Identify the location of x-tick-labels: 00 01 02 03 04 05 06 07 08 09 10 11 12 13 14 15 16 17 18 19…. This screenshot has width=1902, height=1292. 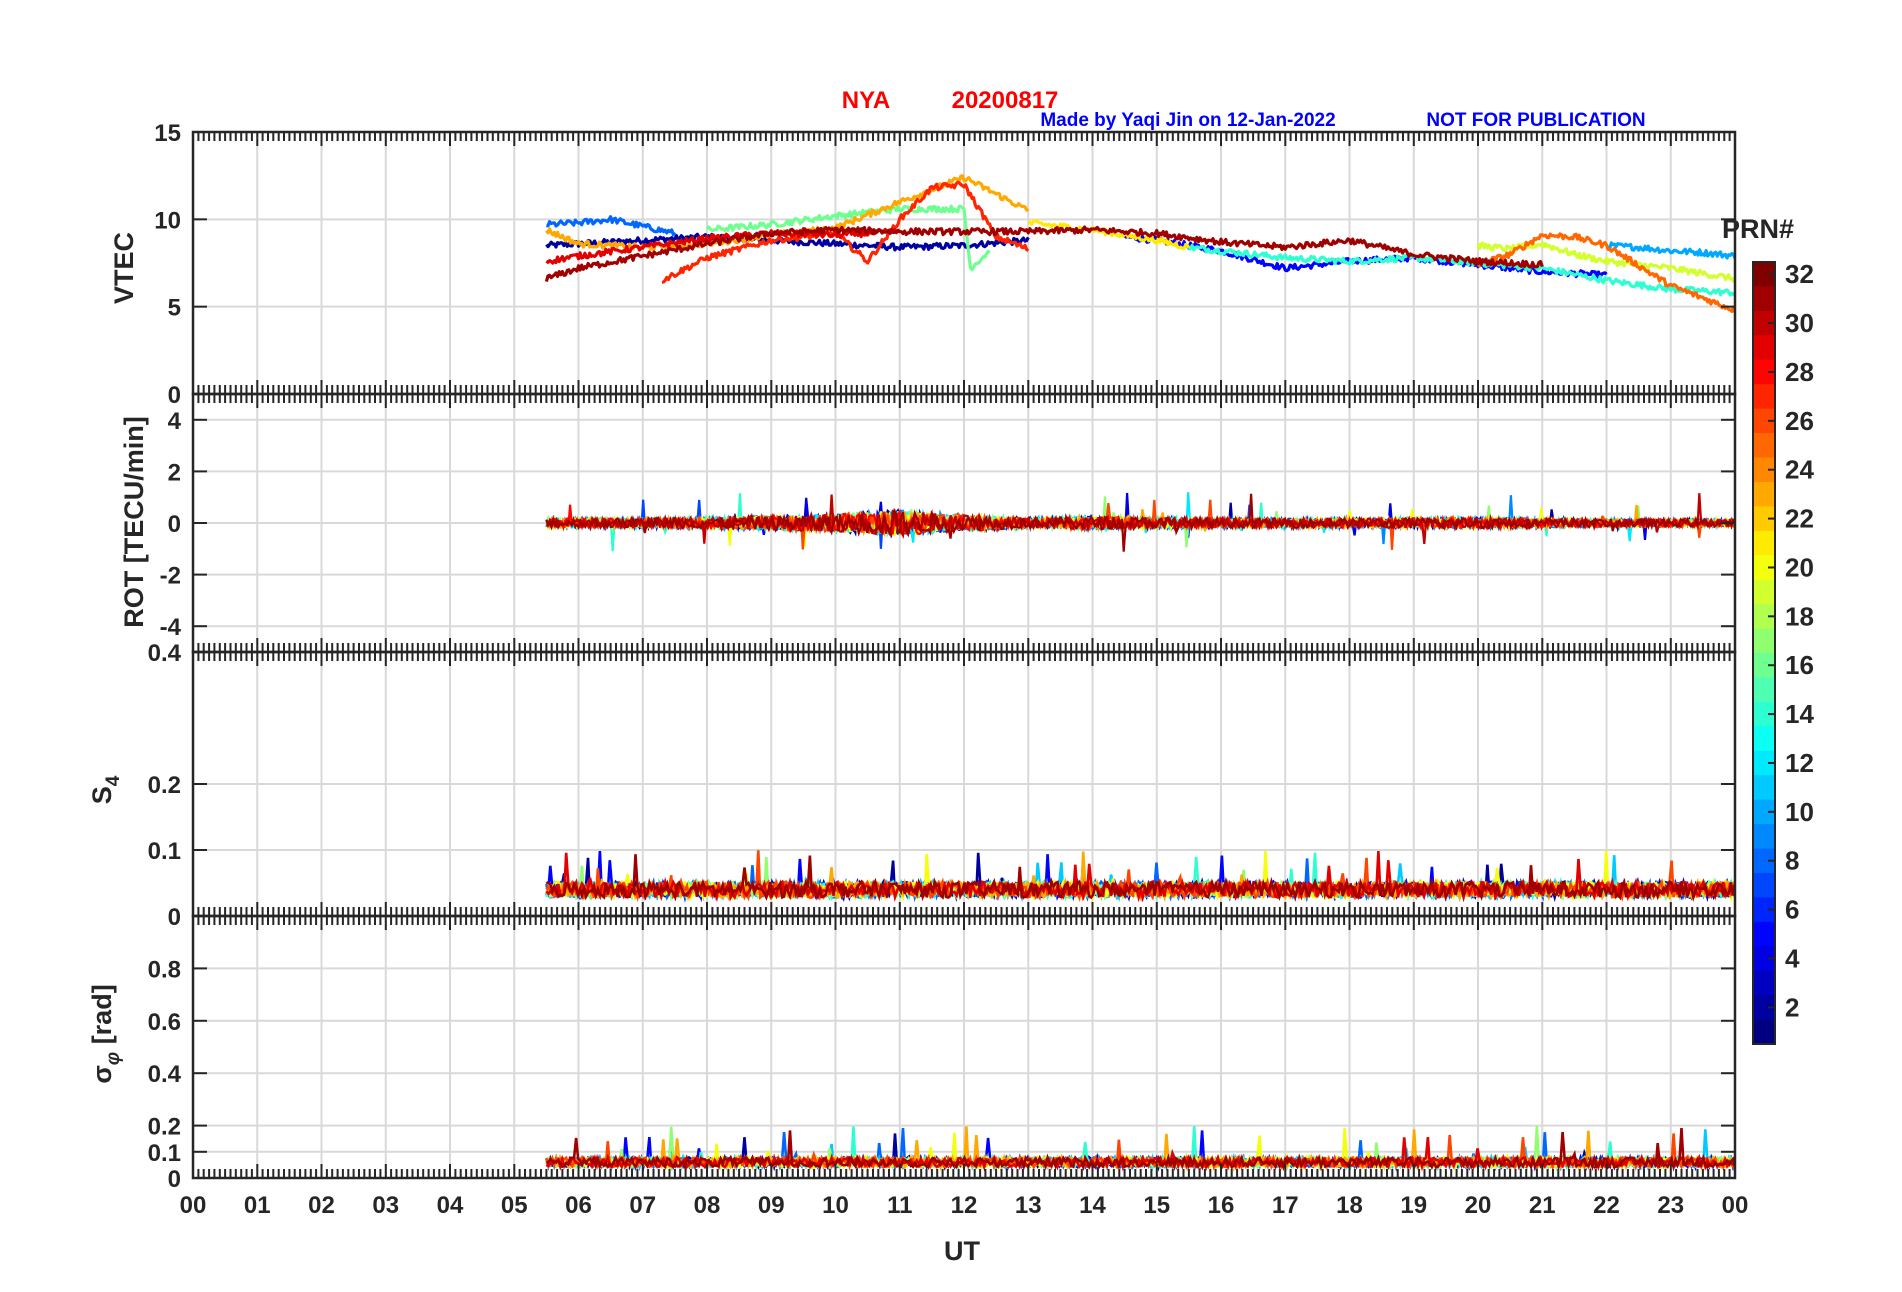
(964, 1205).